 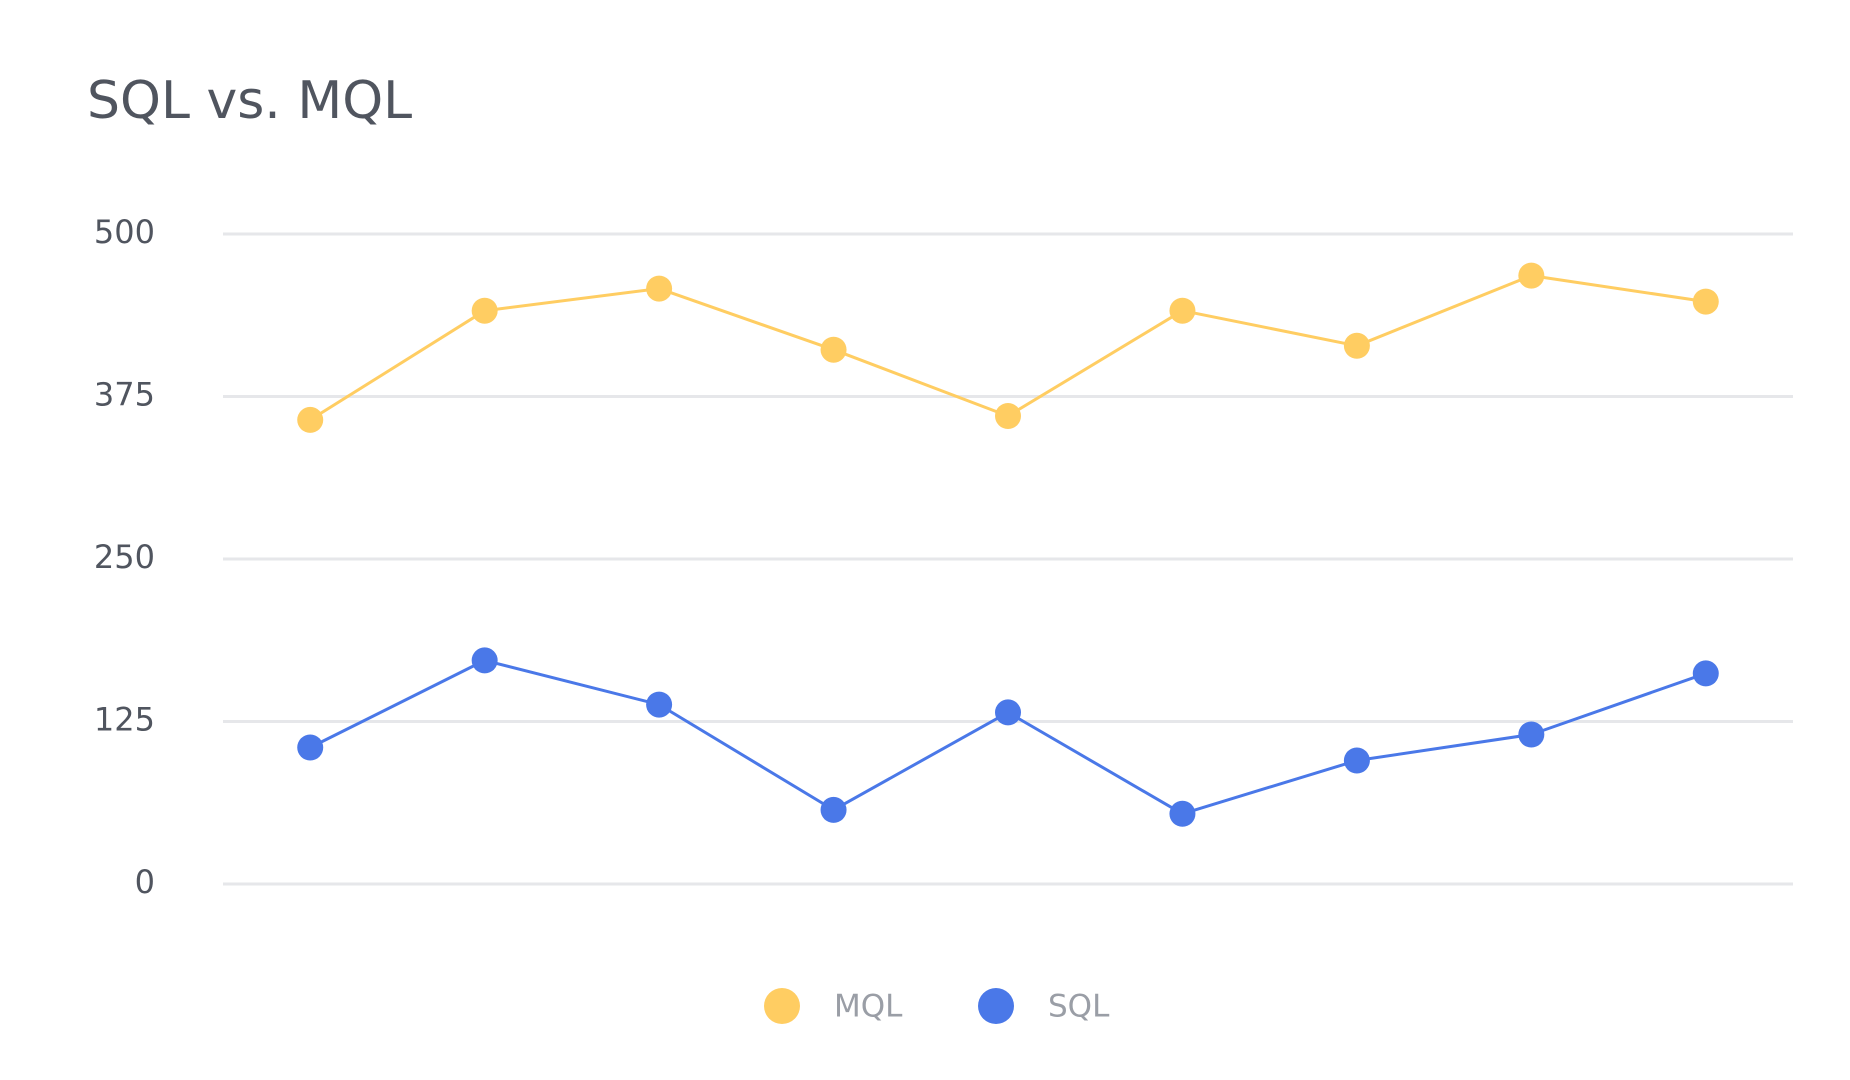 I want to click on y-tick-label: 125, so click(x=124, y=720).